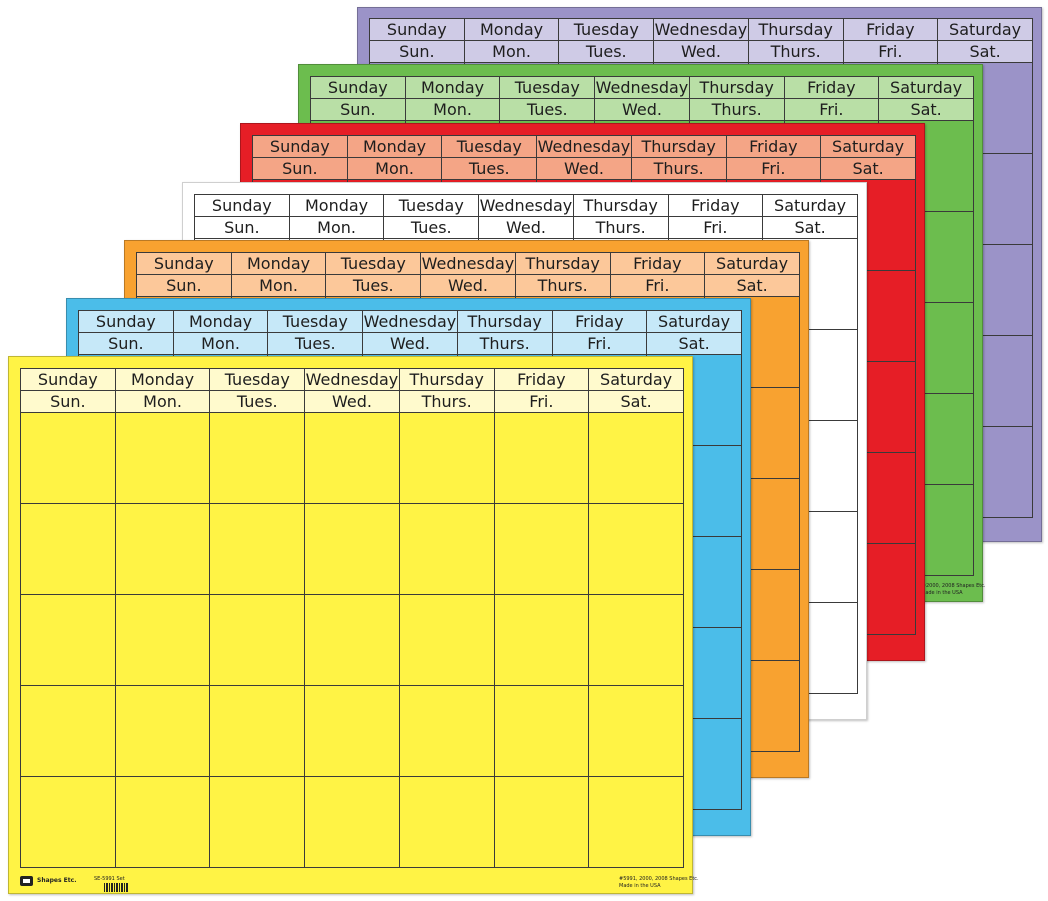 The height and width of the screenshot is (901, 1048). I want to click on brand-logo-icon, so click(26, 881).